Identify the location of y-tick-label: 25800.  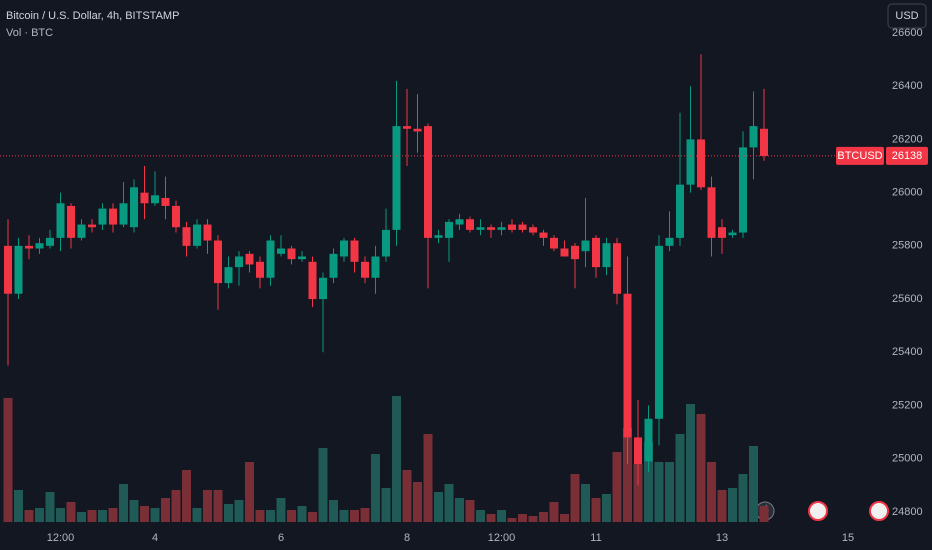
(907, 246).